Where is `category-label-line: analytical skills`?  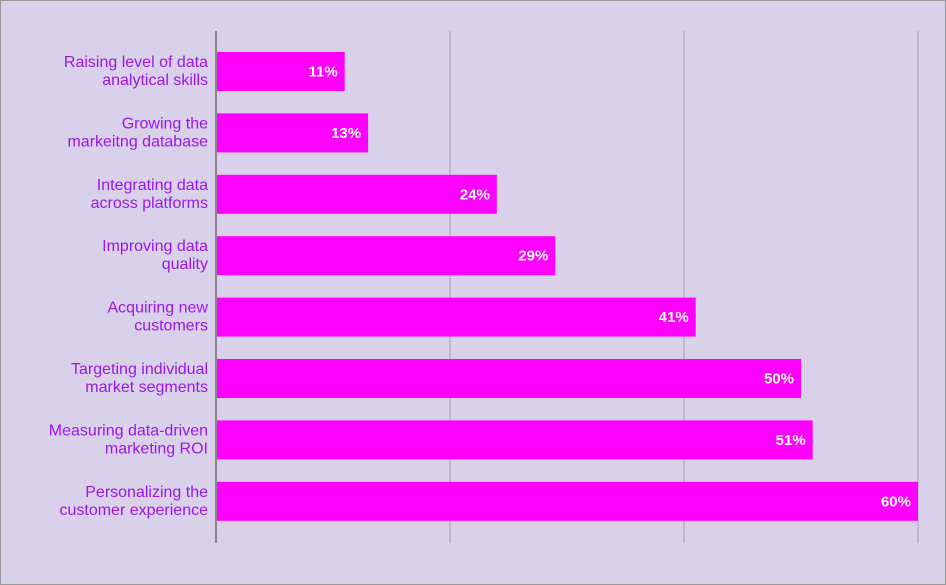 category-label-line: analytical skills is located at coordinates (155, 80).